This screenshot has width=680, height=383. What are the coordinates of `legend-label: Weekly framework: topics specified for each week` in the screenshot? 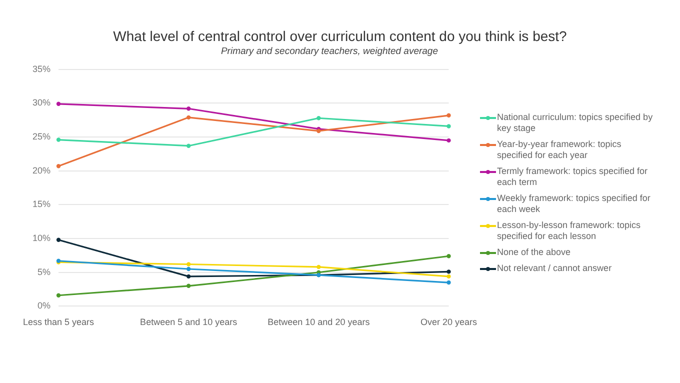 It's located at (574, 204).